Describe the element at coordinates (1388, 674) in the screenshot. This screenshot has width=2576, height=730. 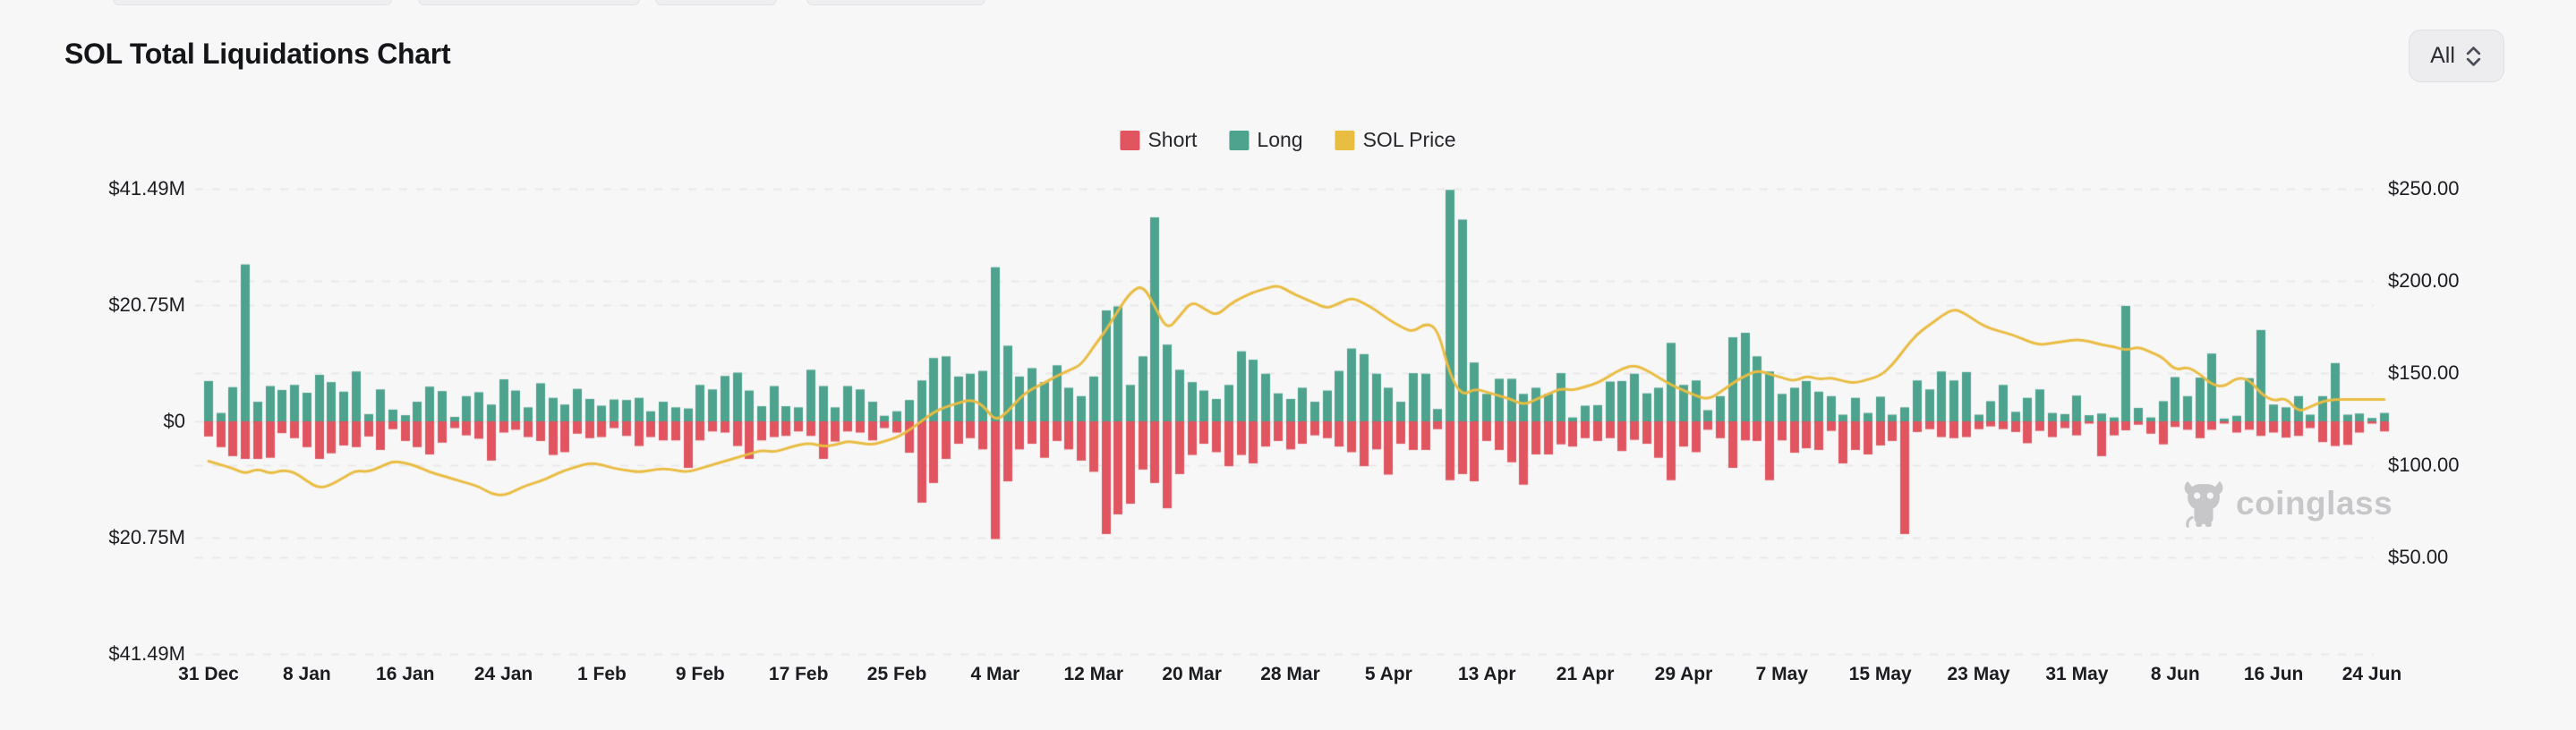
I see `x-axis-tick: 5 Apr` at that location.